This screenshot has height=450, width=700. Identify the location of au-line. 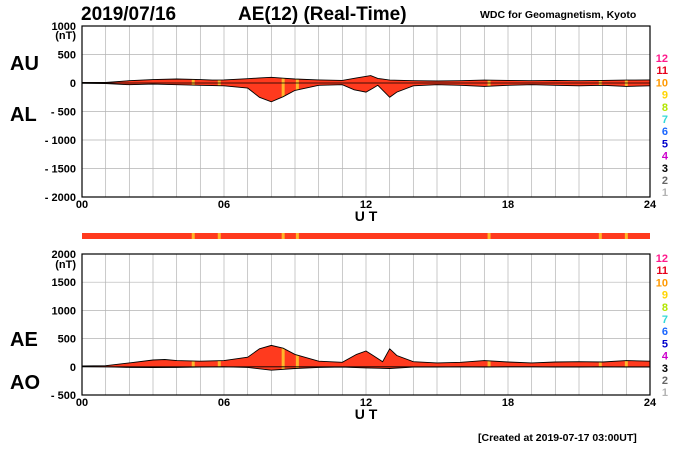
(366, 79).